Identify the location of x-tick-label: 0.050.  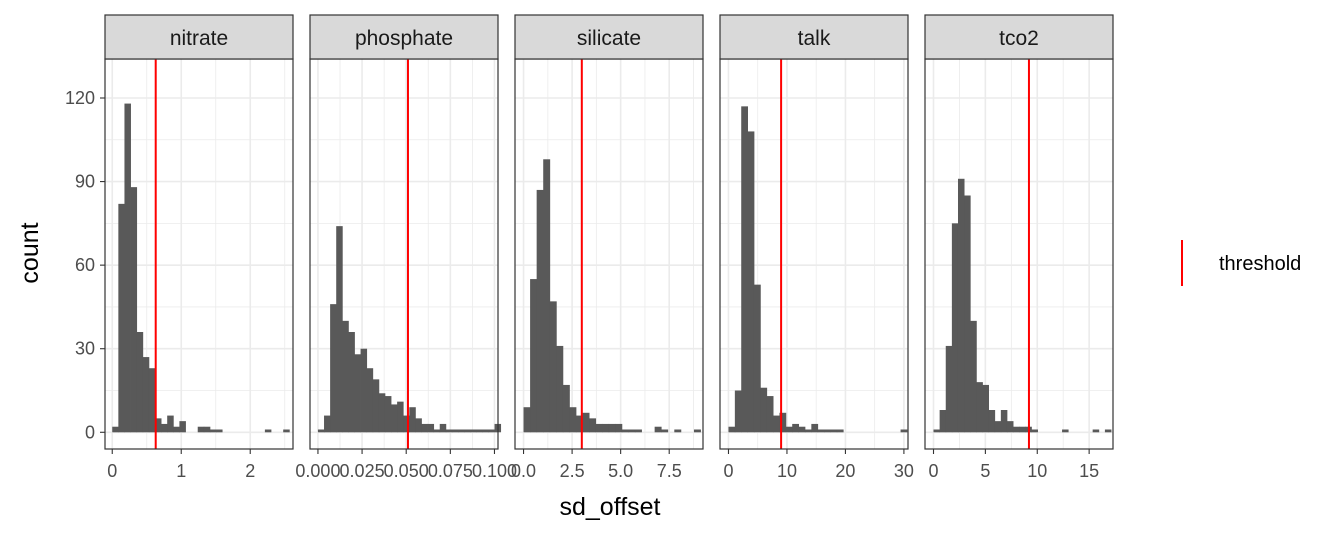
(406, 471).